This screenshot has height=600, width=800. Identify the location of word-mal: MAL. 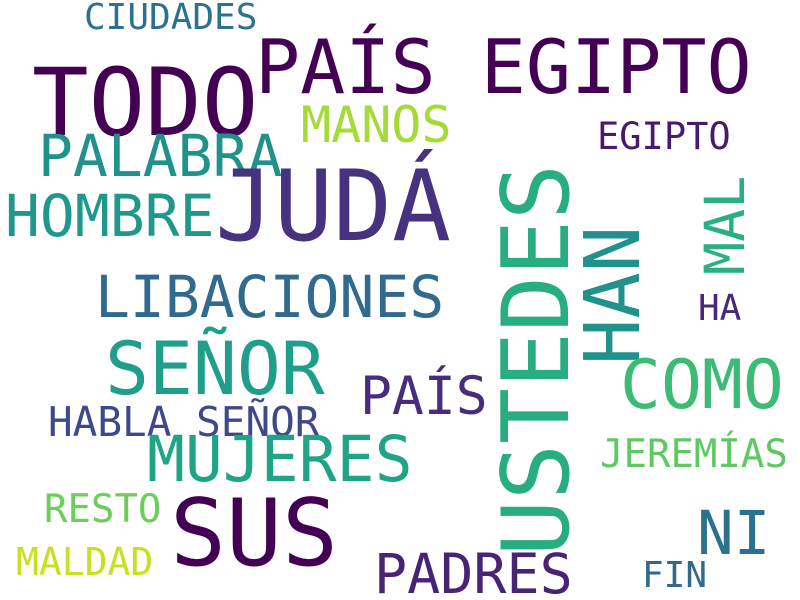
(725, 225).